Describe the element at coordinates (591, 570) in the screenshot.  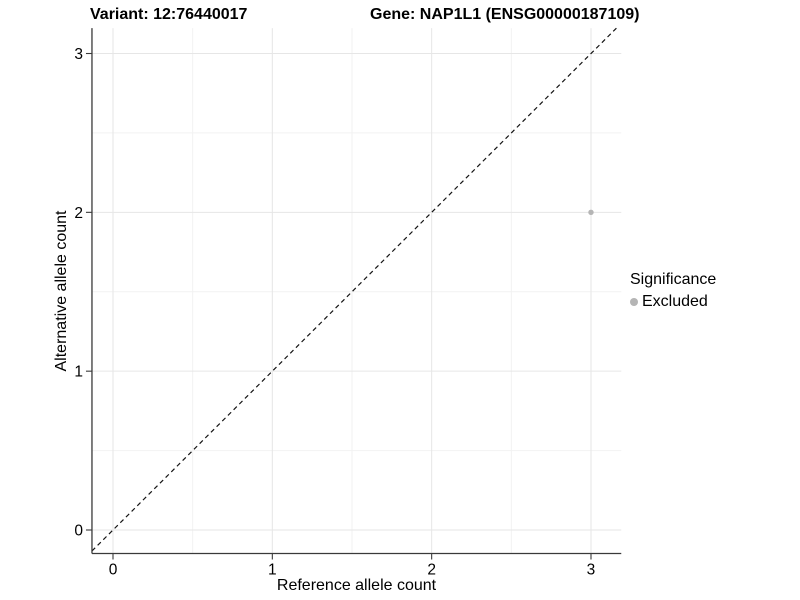
I see `x-tick-label: 3` at that location.